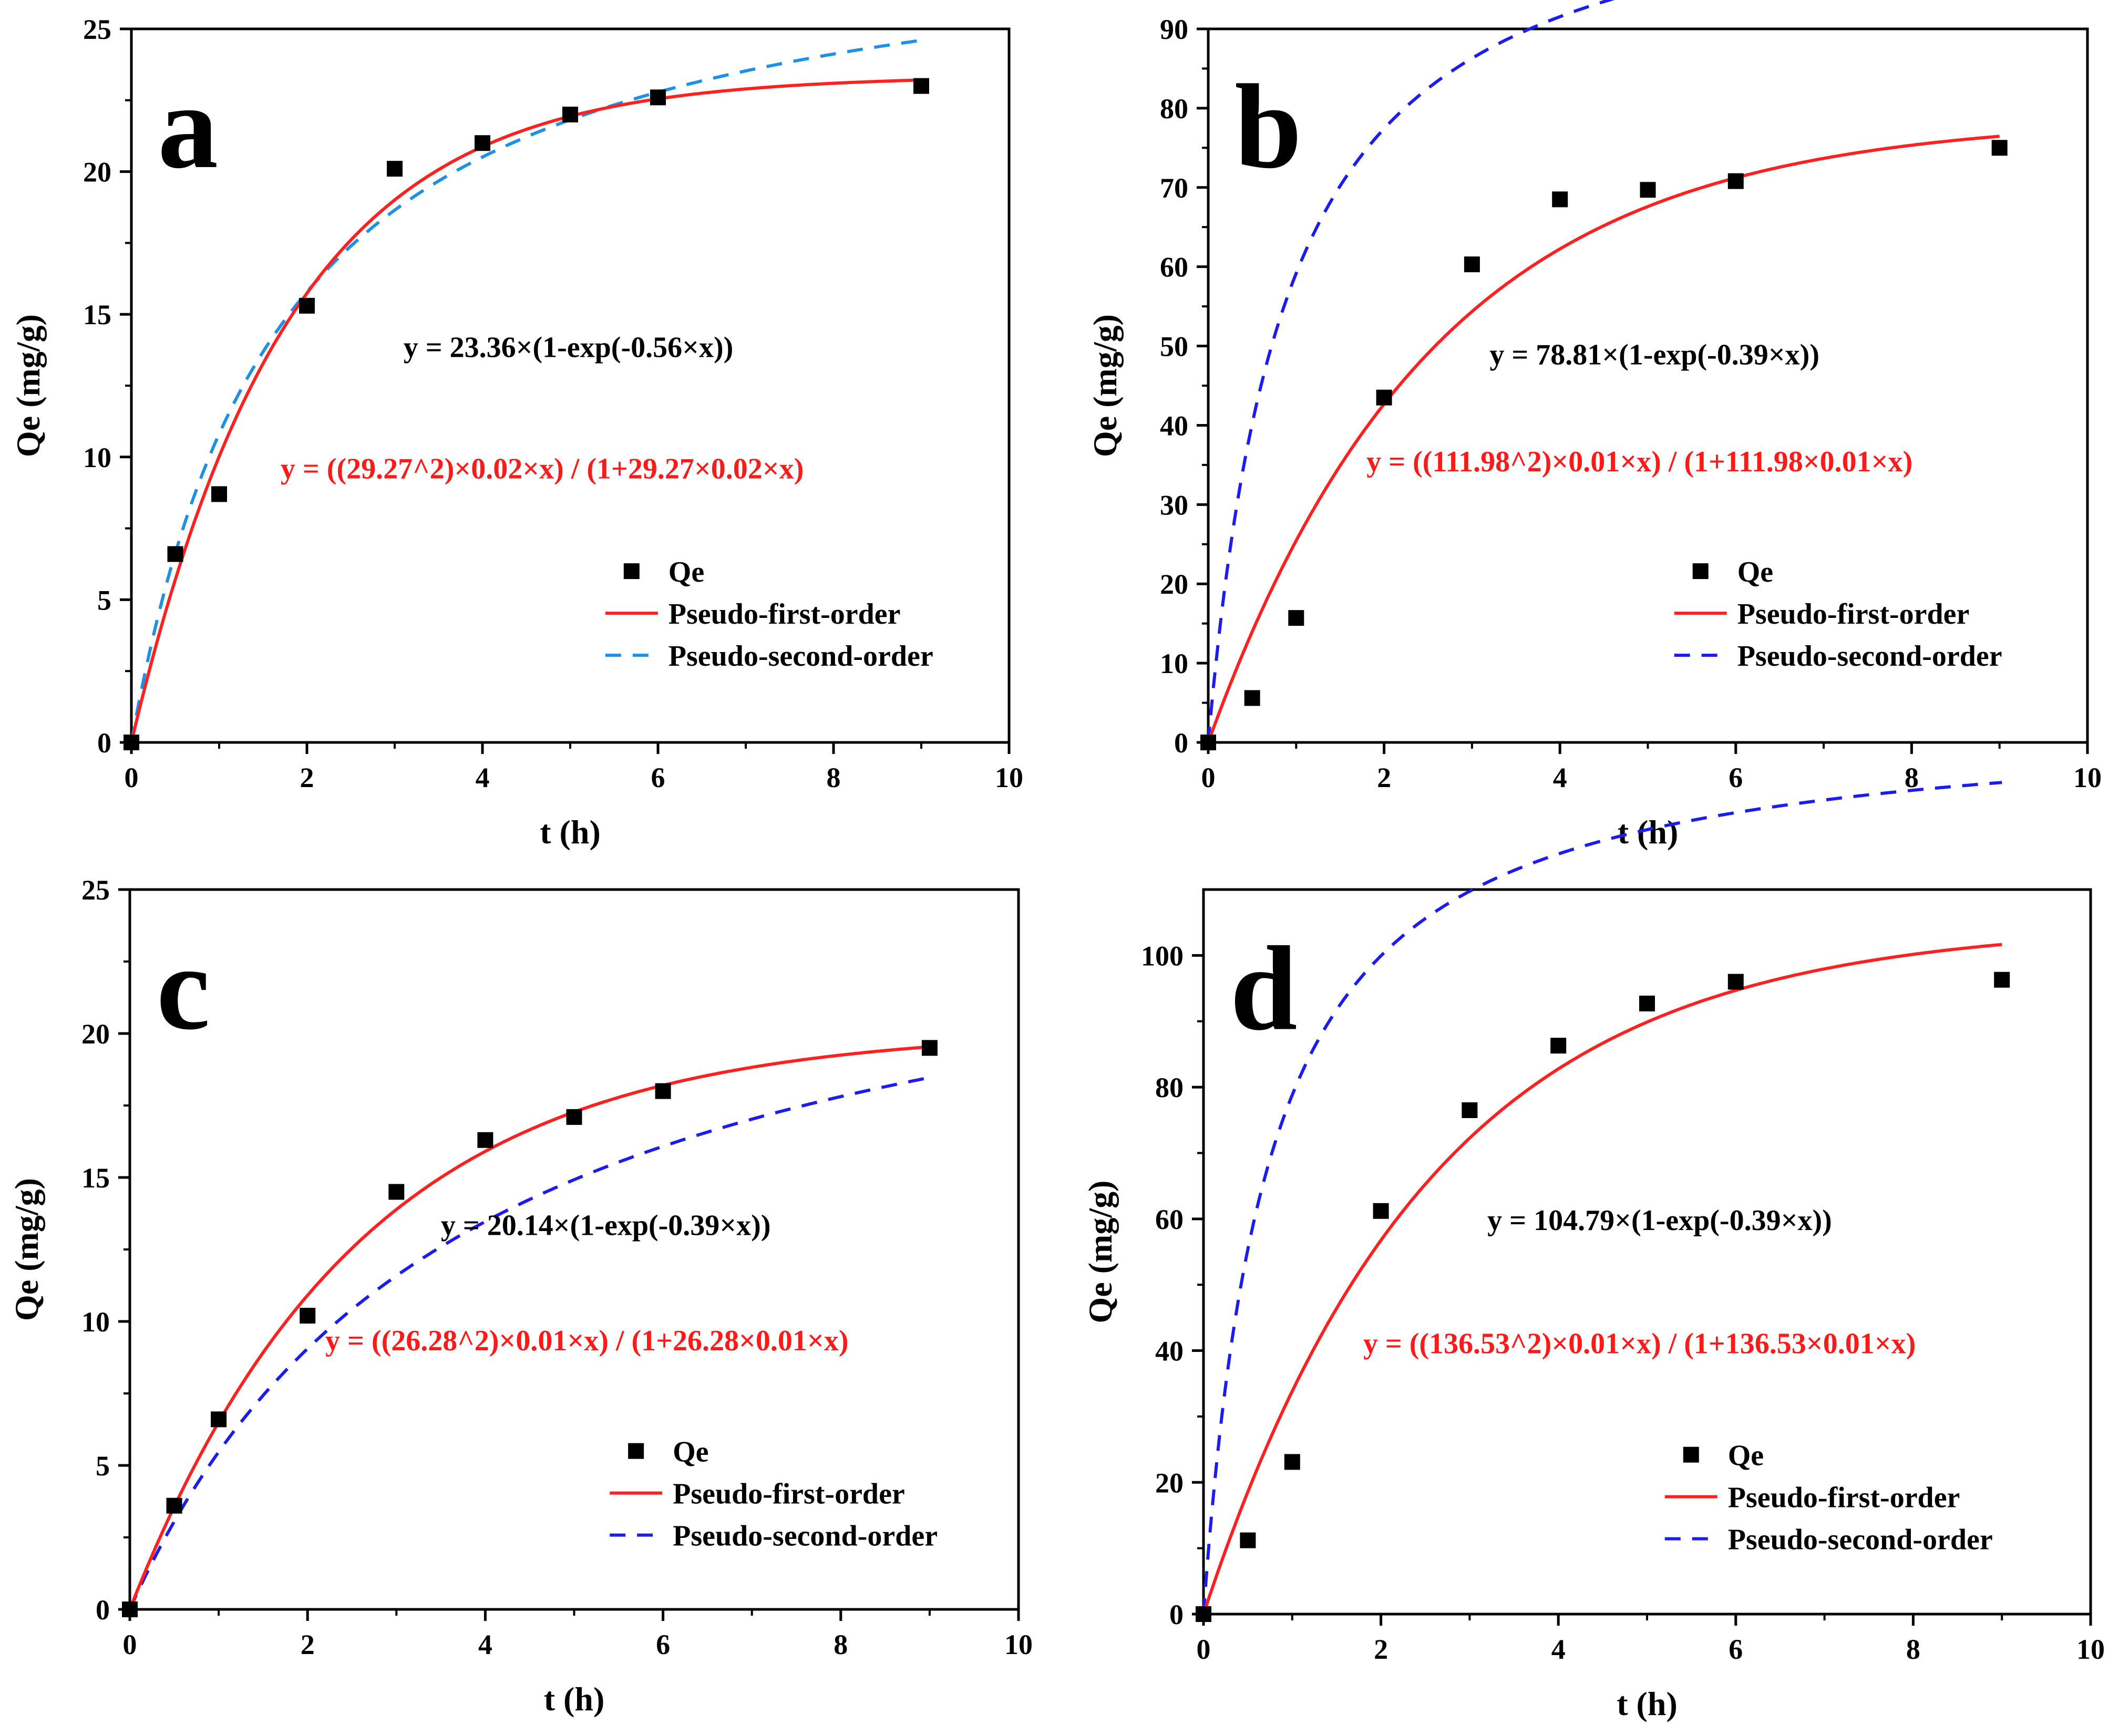  What do you see at coordinates (1174, 188) in the screenshot?
I see `y-tick-label: 70` at bounding box center [1174, 188].